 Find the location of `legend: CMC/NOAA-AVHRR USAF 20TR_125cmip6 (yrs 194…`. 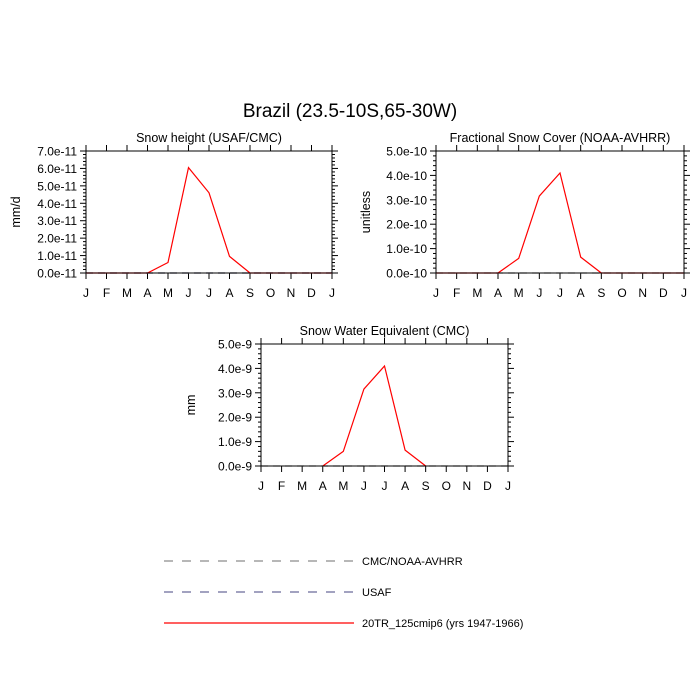

legend: CMC/NOAA-AVHRR USAF 20TR_125cmip6 (yrs 194… is located at coordinates (343, 593).